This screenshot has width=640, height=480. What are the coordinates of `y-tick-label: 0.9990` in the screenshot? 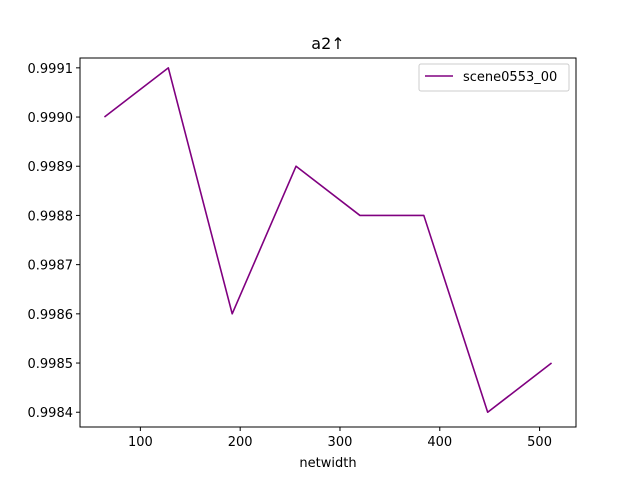 It's located at (51, 118).